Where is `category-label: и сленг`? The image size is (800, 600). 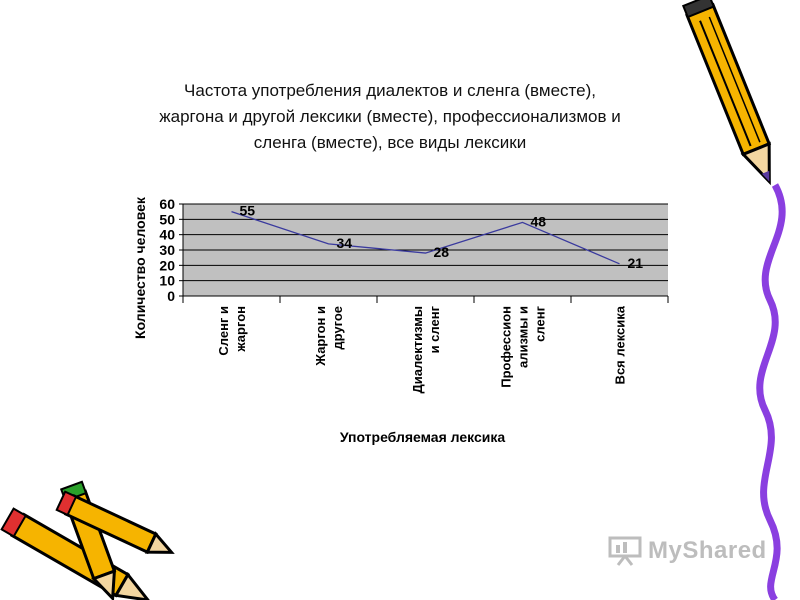
category-label: и сленг is located at coordinates (434, 329).